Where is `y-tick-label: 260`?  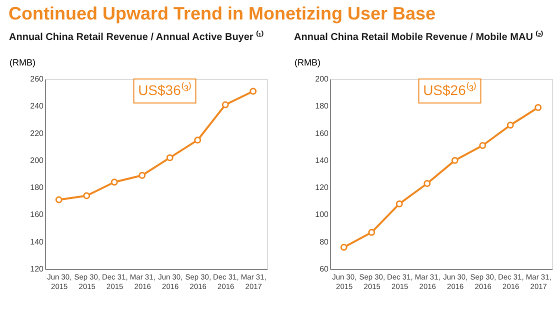 y-tick-label: 260 is located at coordinates (37, 79).